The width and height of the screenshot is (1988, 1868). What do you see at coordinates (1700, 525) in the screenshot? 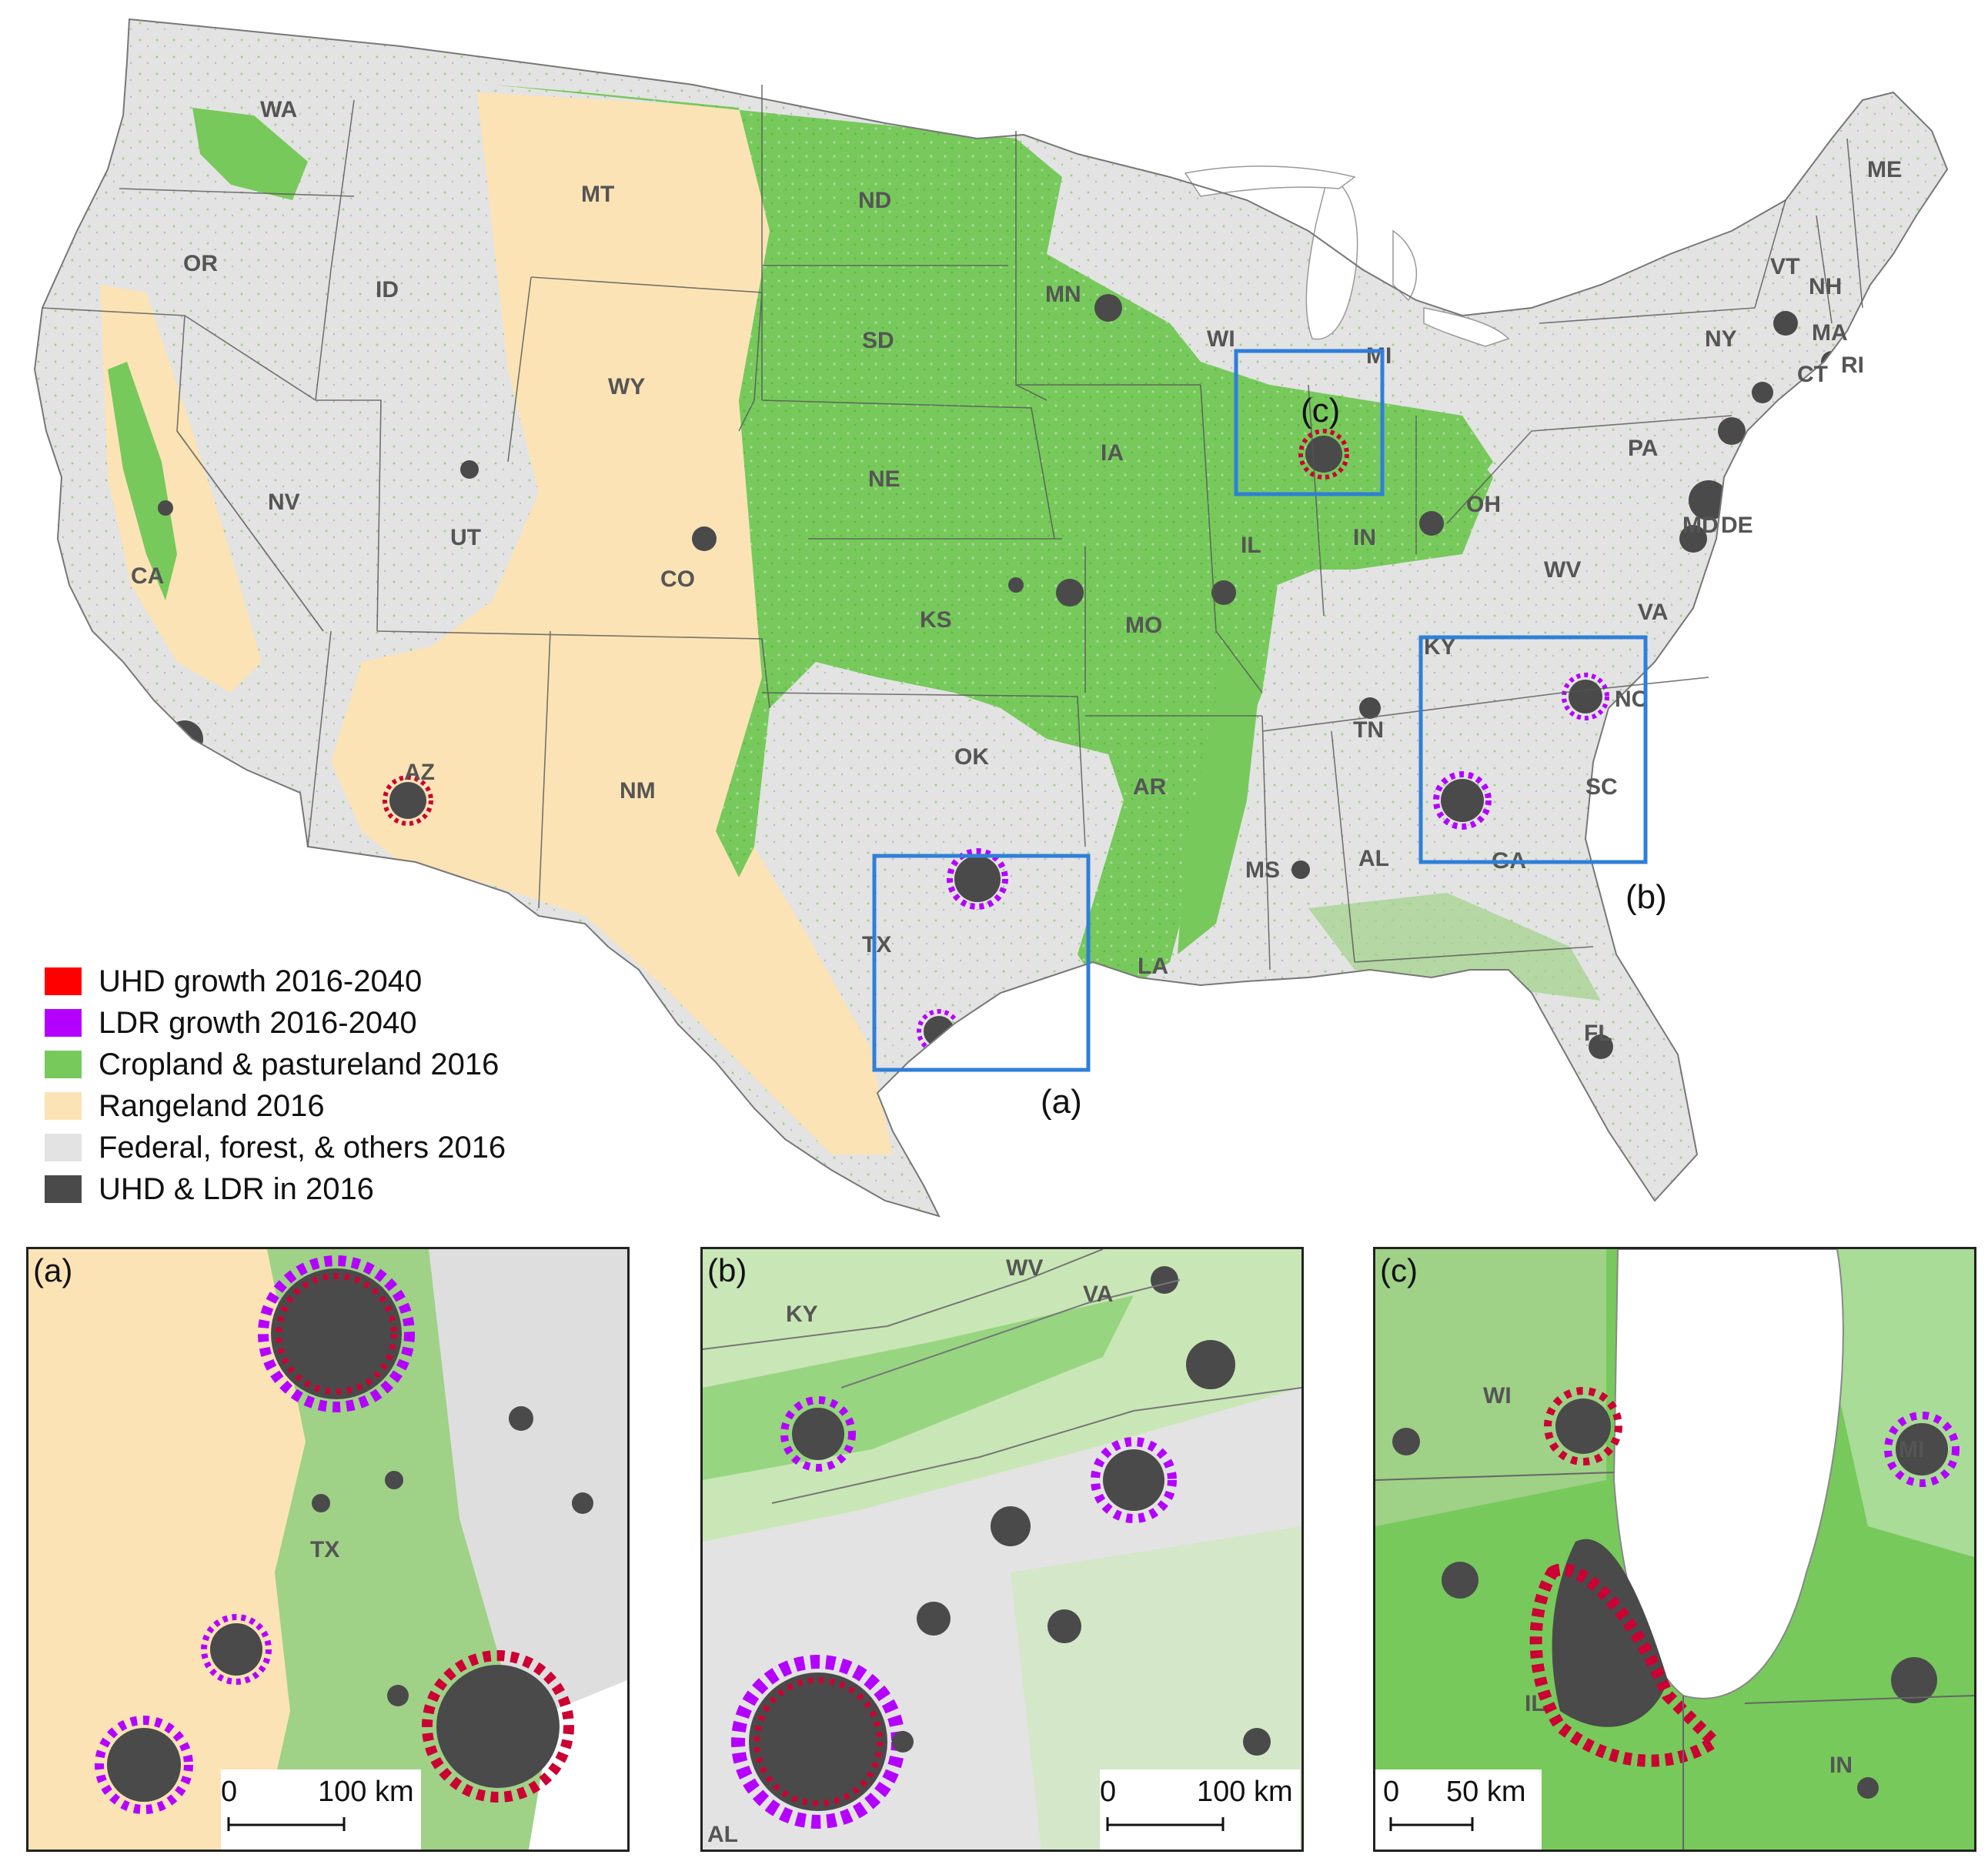
I see `state-label-md: MD` at bounding box center [1700, 525].